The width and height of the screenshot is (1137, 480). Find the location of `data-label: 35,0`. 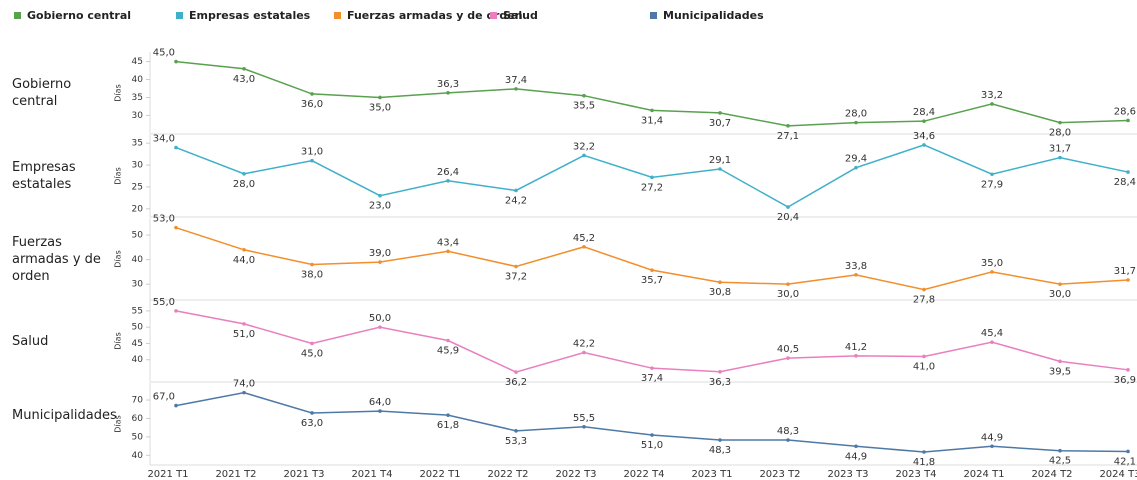

data-label: 35,0 is located at coordinates (380, 107).